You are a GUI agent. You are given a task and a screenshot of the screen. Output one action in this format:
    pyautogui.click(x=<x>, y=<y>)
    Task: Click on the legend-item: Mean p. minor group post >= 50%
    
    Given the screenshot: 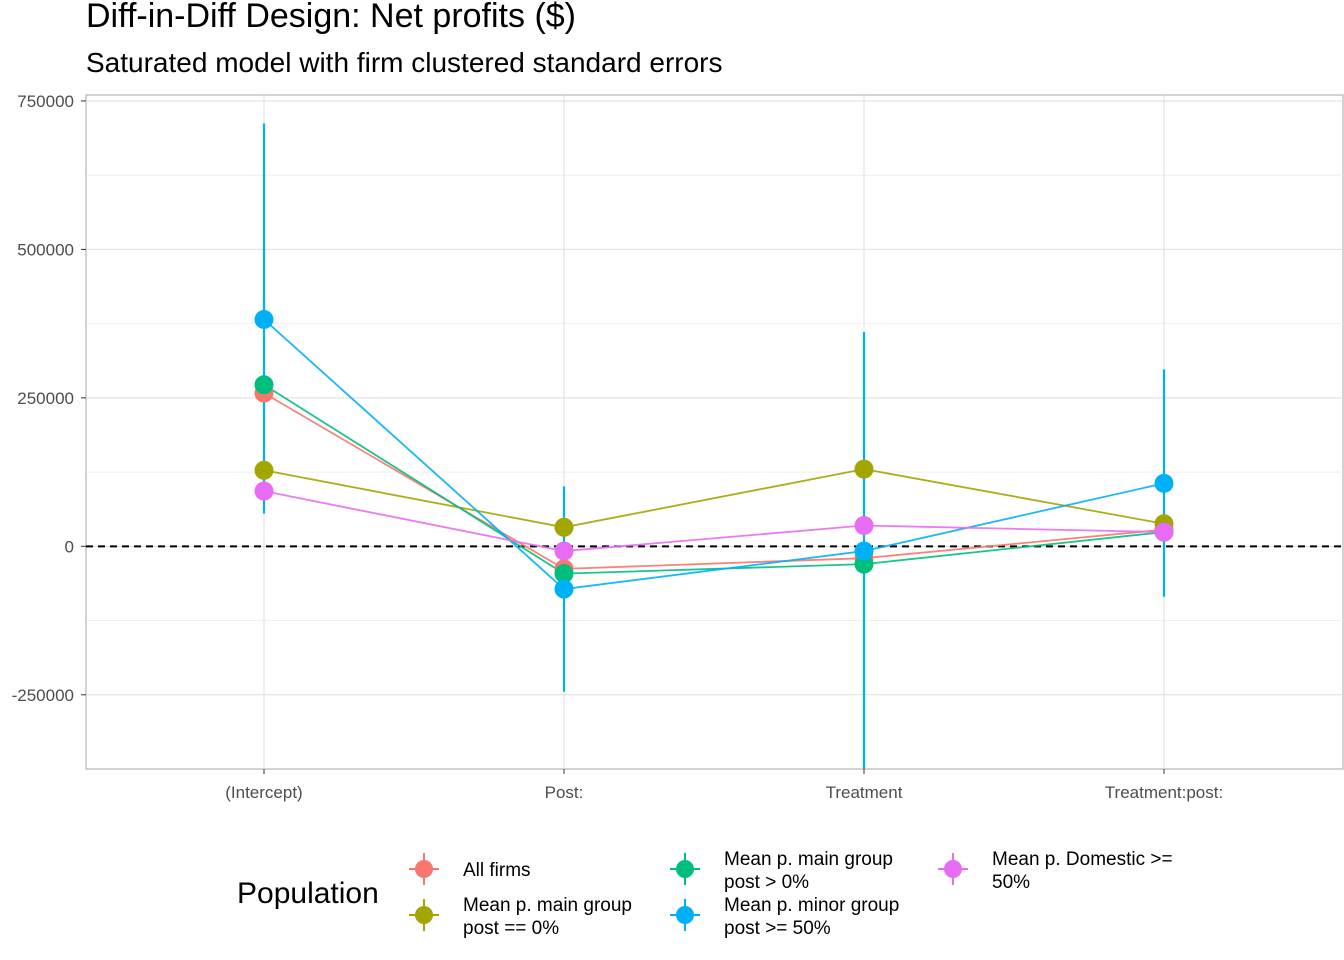 What is the action you would take?
    pyautogui.click(x=784, y=917)
    